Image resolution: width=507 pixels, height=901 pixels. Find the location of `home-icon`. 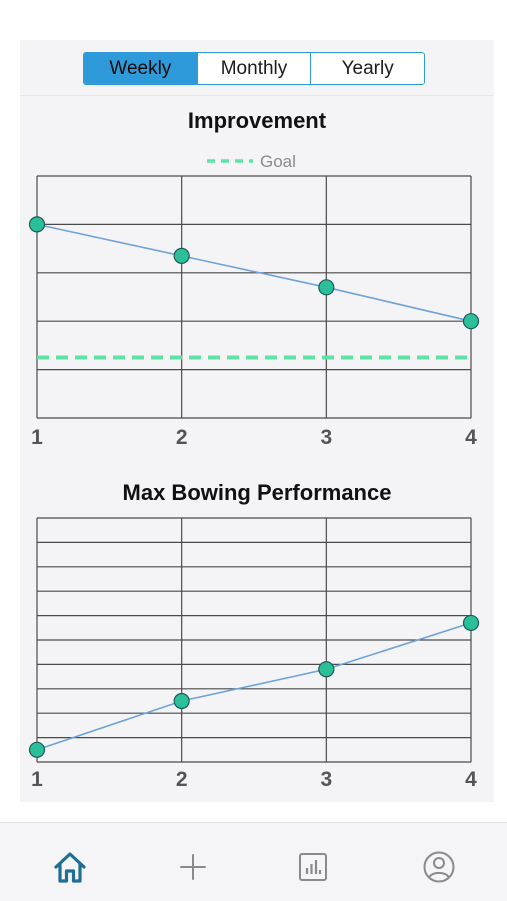

home-icon is located at coordinates (70, 867).